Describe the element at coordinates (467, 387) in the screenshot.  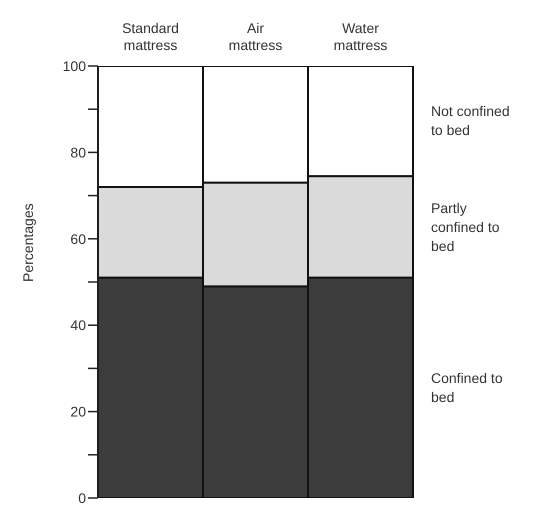
I see `series-label: Confined to bed` at that location.